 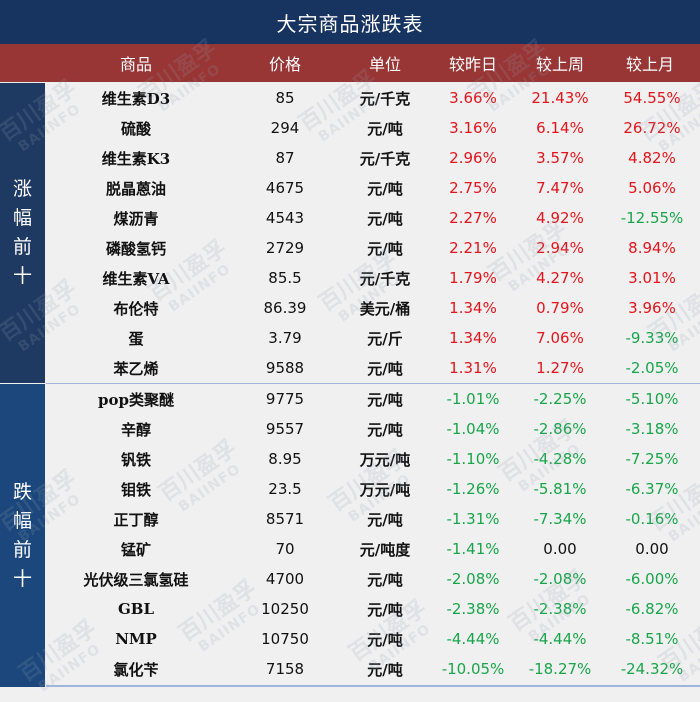 What do you see at coordinates (385, 549) in the screenshot?
I see `unit-label: 元/吨度` at bounding box center [385, 549].